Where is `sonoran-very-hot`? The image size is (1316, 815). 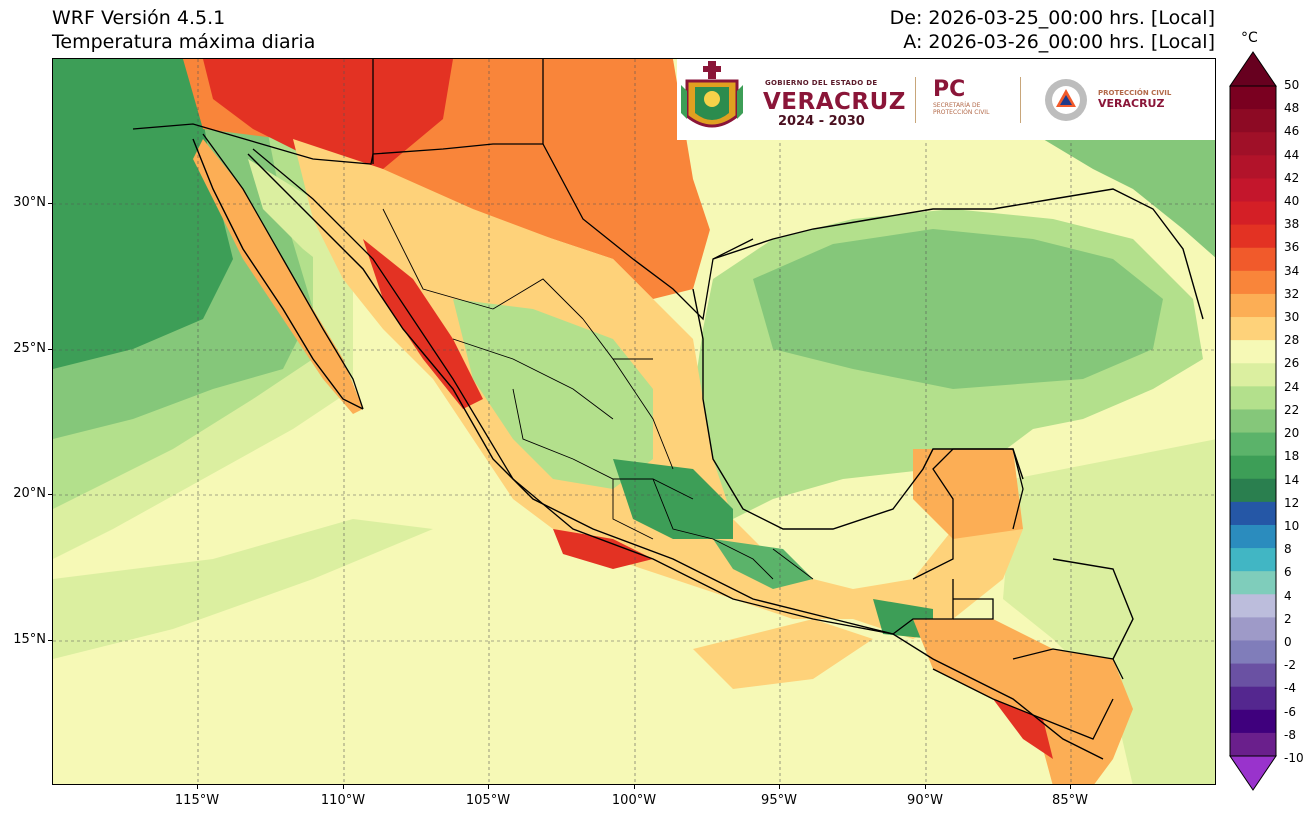
sonoran-very-hot is located at coordinates (328, 114).